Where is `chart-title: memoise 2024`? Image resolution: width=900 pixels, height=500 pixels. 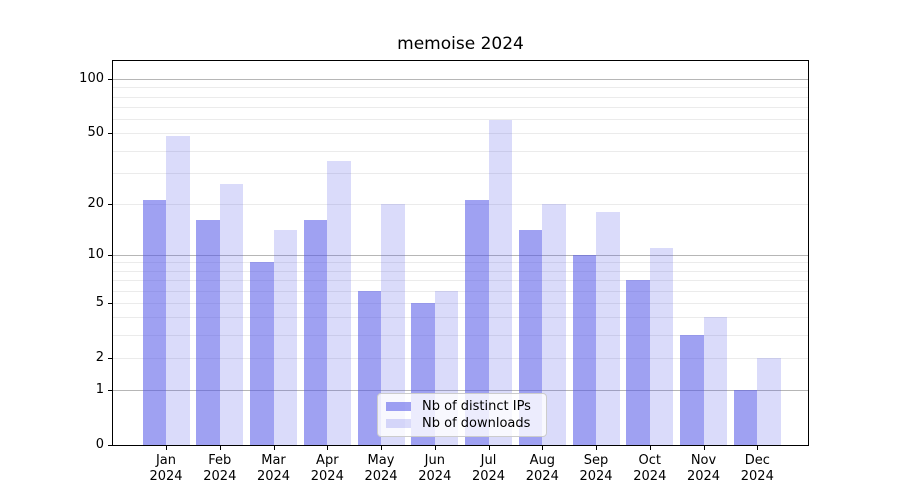 chart-title: memoise 2024 is located at coordinates (460, 44).